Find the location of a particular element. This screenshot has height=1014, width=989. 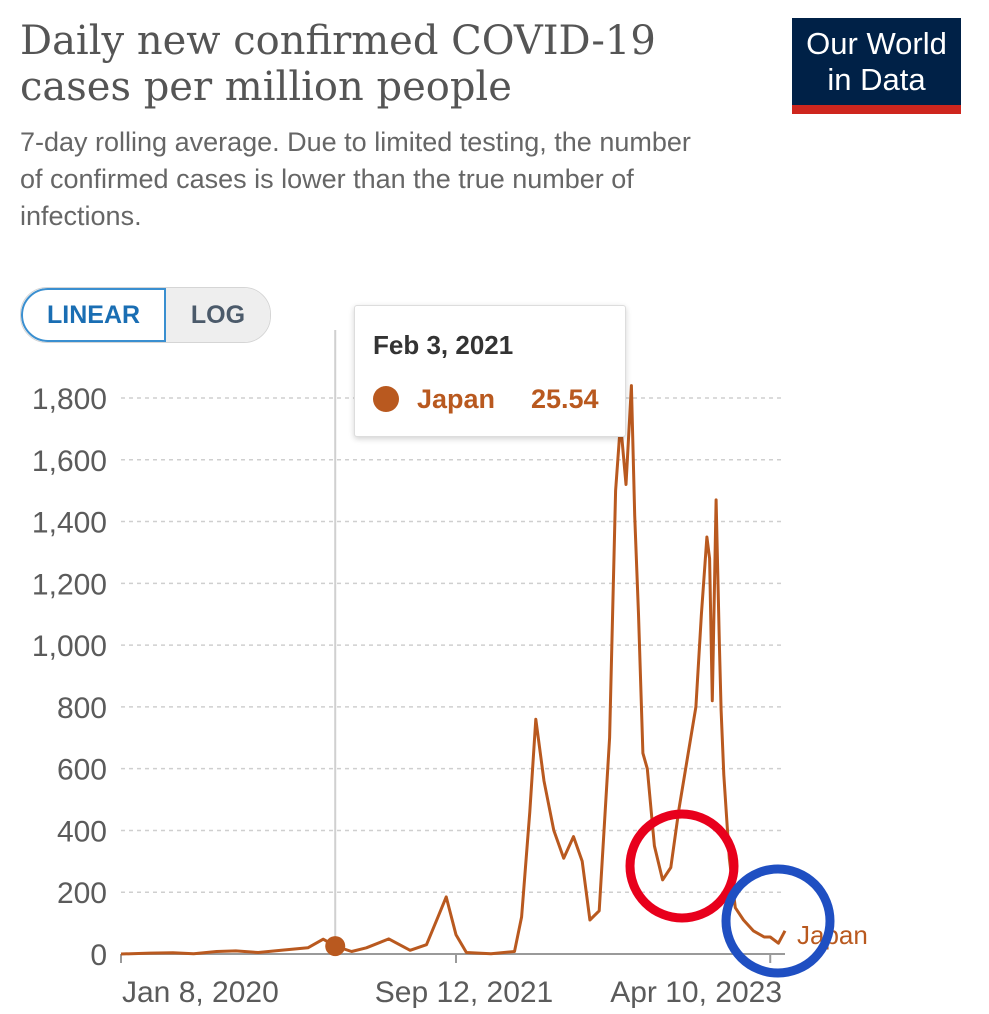

highlight-circle-red is located at coordinates (682, 866).